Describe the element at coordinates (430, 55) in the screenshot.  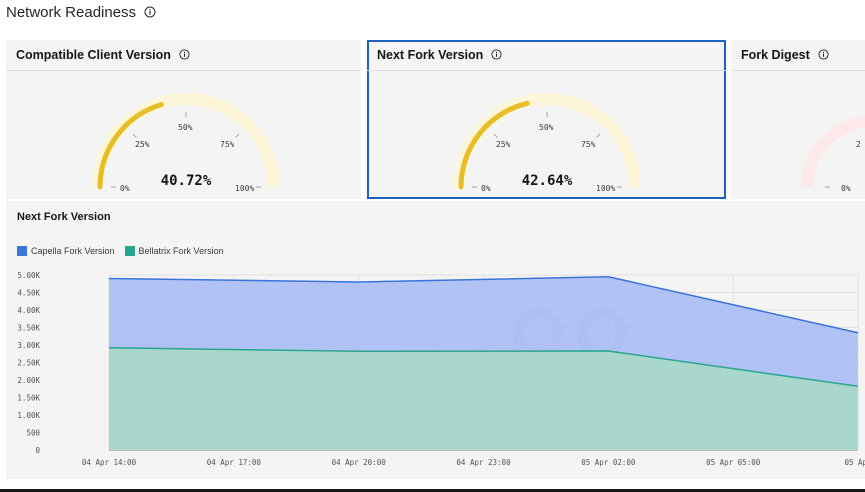
I see `panel-title-label: Next Fork Version` at that location.